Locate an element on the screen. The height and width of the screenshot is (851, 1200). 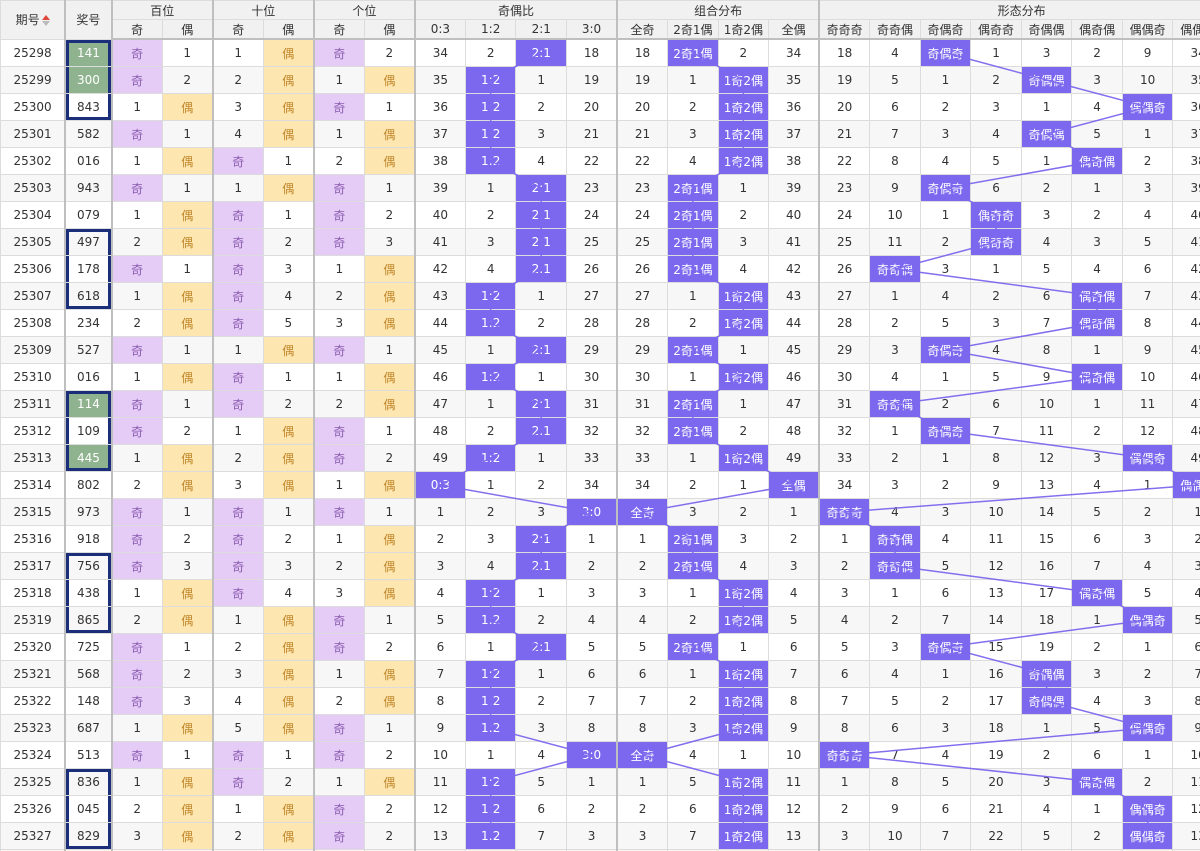
group-header-shape: 形态分布 is located at coordinates (1009, 10).